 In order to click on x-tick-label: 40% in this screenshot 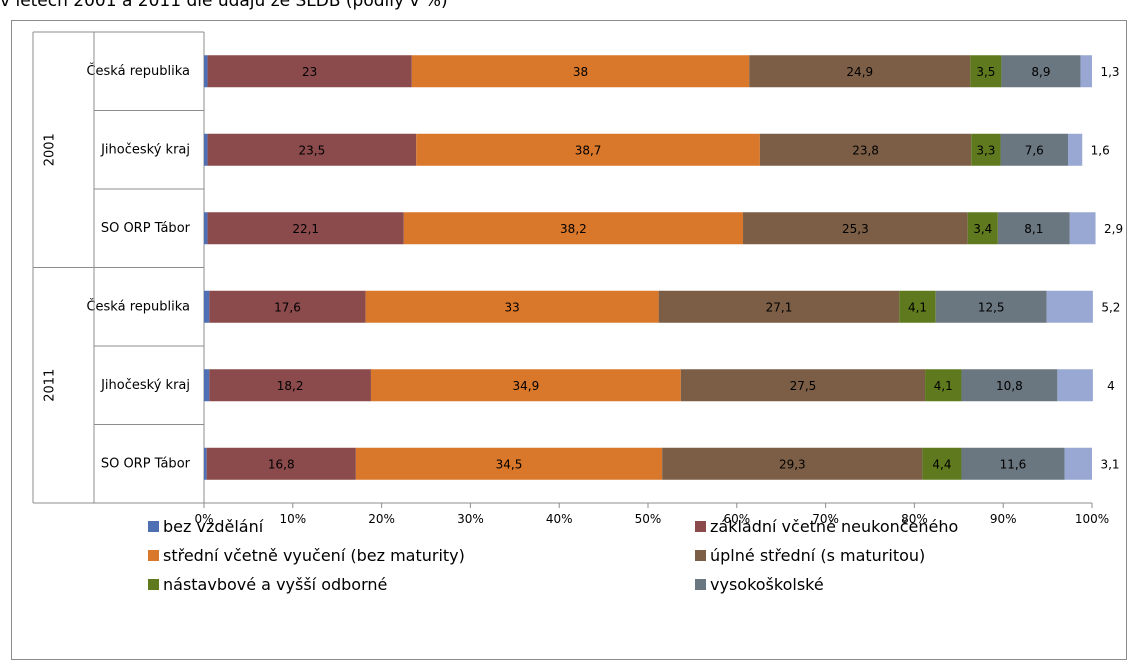, I will do `click(559, 519)`.